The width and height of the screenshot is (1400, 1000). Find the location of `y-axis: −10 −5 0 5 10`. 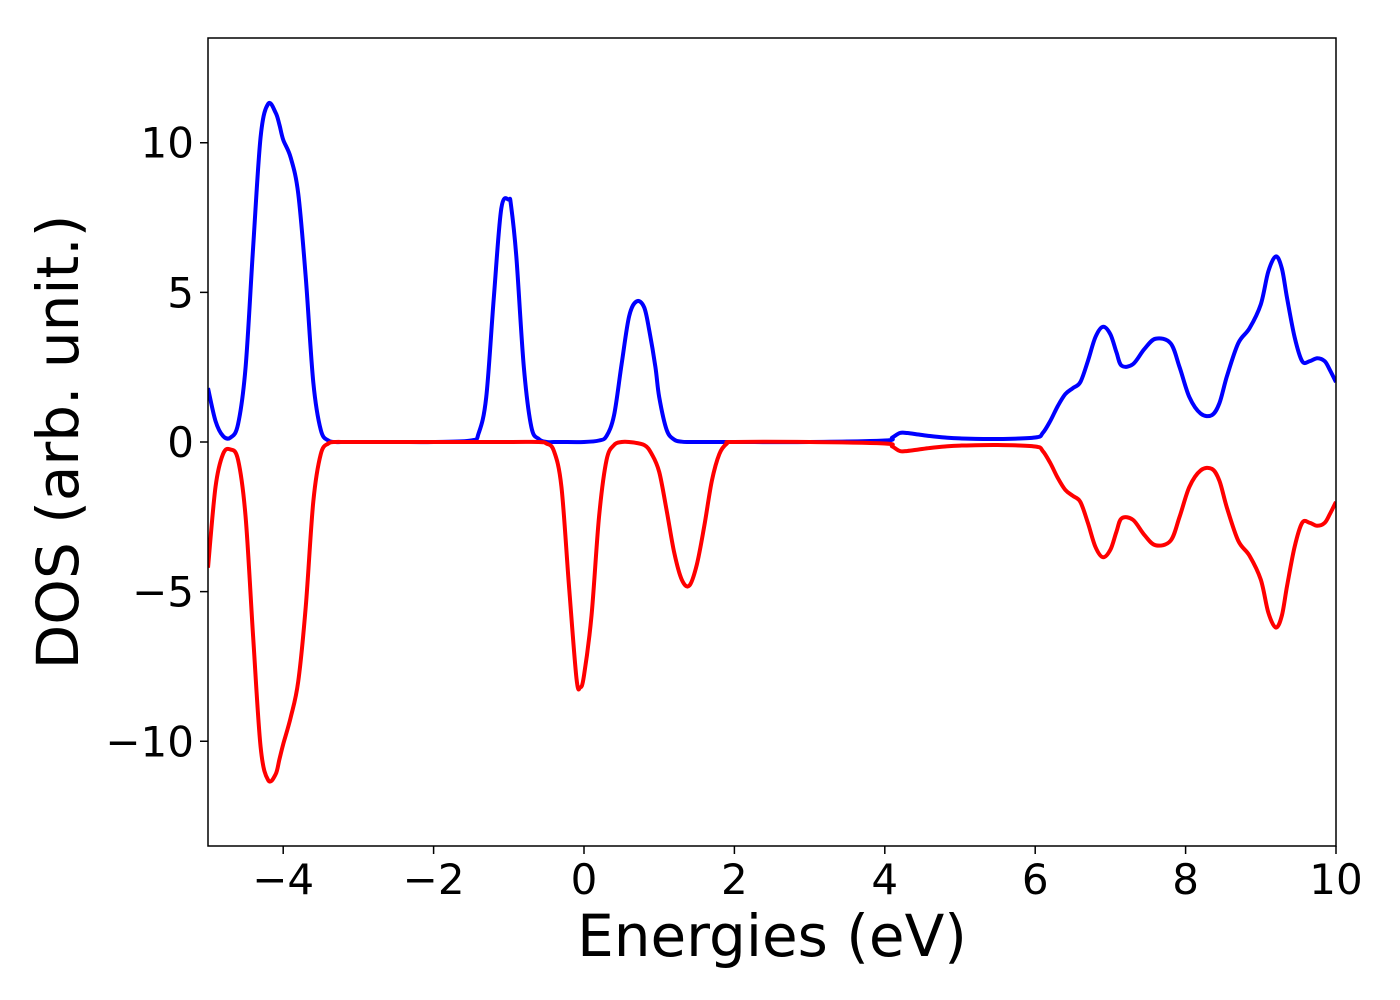

y-axis: −10 −5 0 5 10 is located at coordinates (156, 442).